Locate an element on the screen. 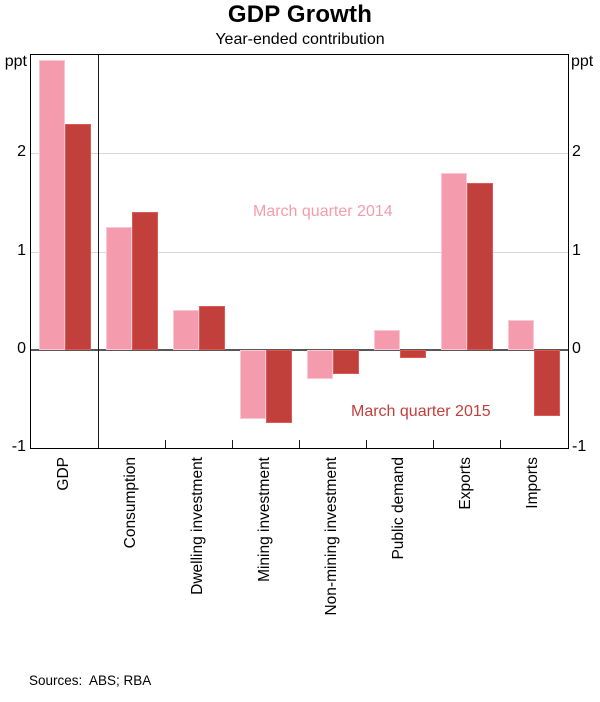  category-label: Exports is located at coordinates (466, 483).